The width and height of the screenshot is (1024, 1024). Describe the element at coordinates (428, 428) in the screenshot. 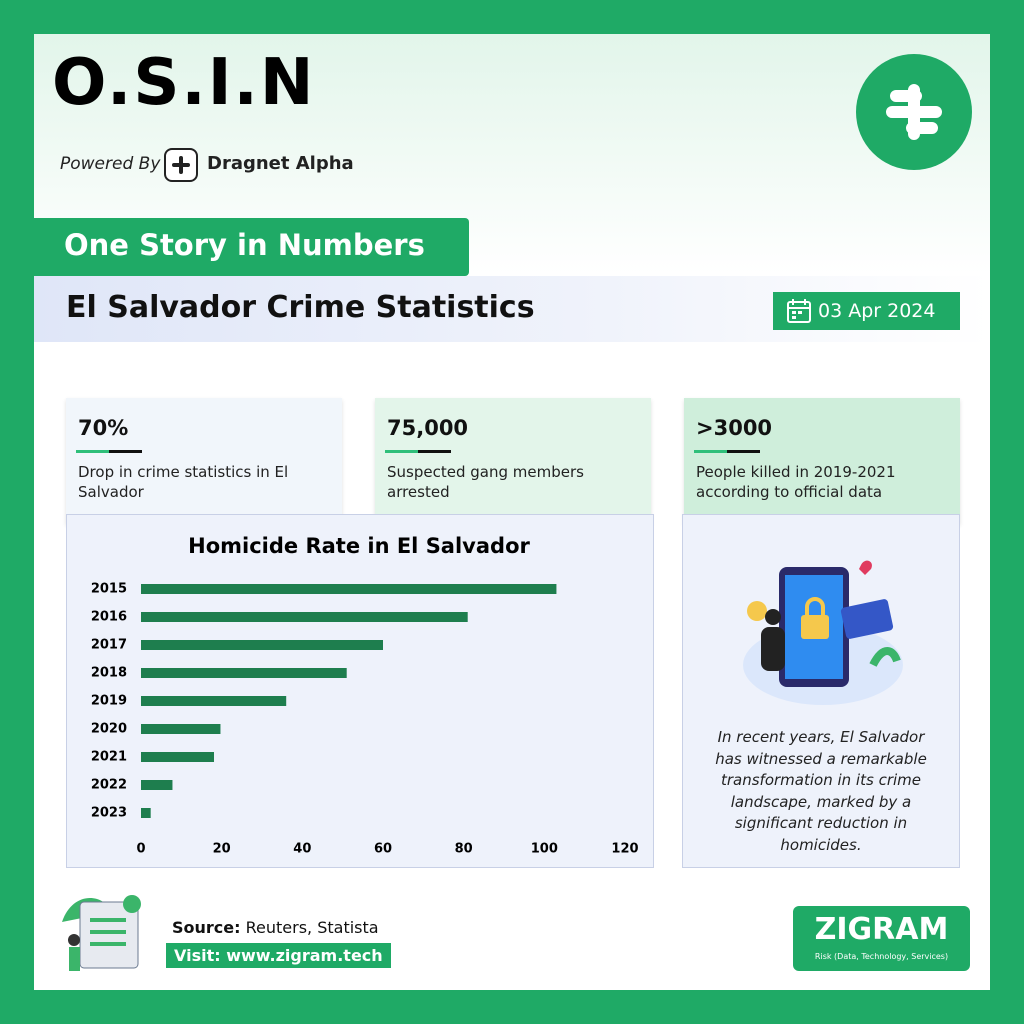

I see `stat-value: 75,000` at that location.